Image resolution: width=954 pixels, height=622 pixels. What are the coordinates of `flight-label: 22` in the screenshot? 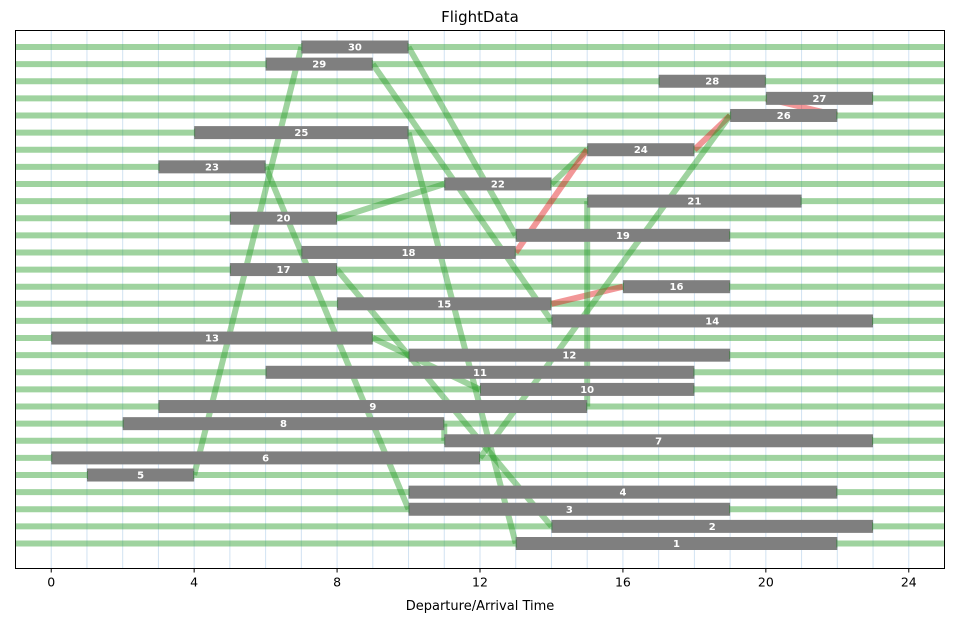 It's located at (498, 184).